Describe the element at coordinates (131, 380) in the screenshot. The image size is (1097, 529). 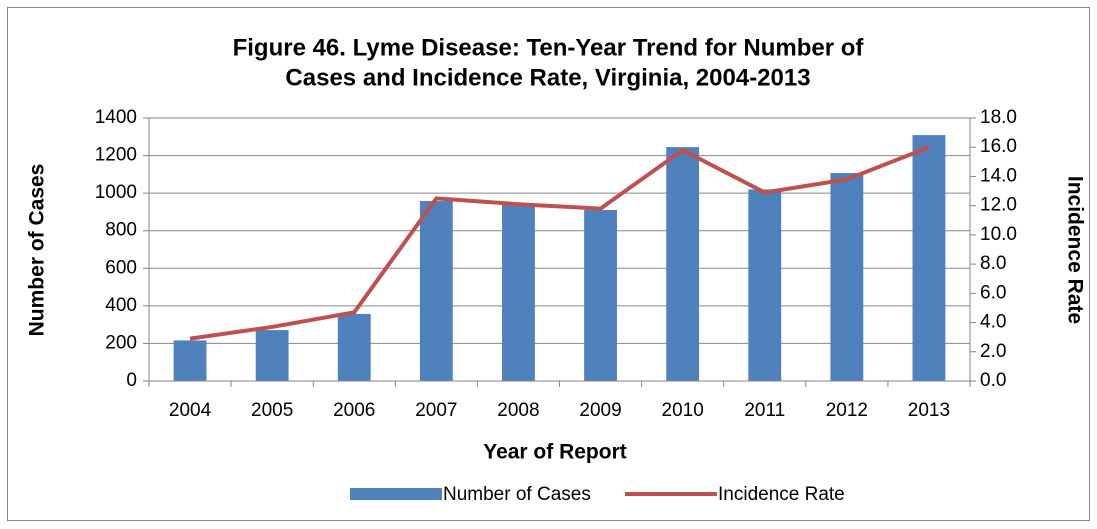
I see `y-tick-label: 0` at that location.